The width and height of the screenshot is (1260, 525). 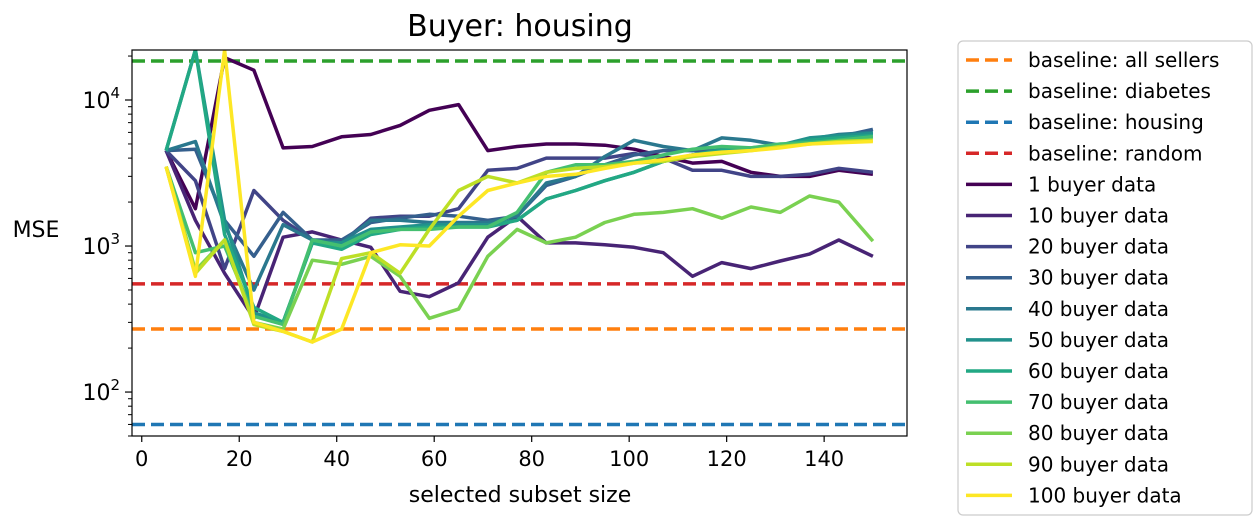 I want to click on x-tick-label-5: 100, so click(x=629, y=459).